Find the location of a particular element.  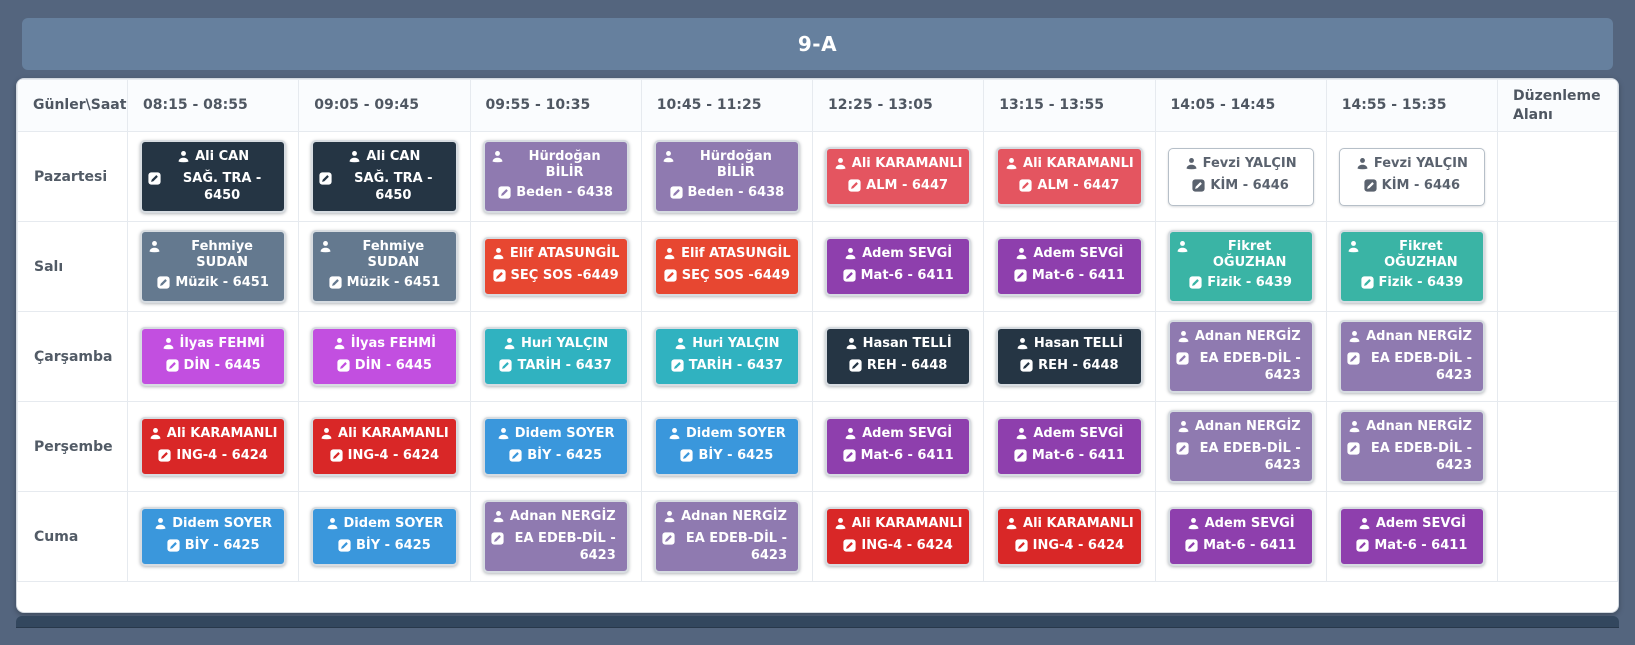

lesson-line: Mat-6 - 6411 is located at coordinates (1412, 547).